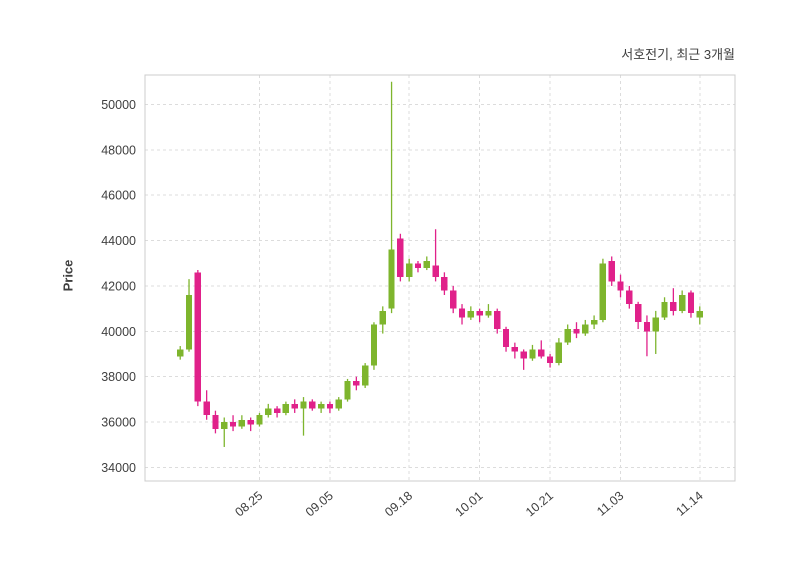 The width and height of the screenshot is (800, 575). What do you see at coordinates (539, 504) in the screenshot?
I see `x-tick-label: 10.21` at bounding box center [539, 504].